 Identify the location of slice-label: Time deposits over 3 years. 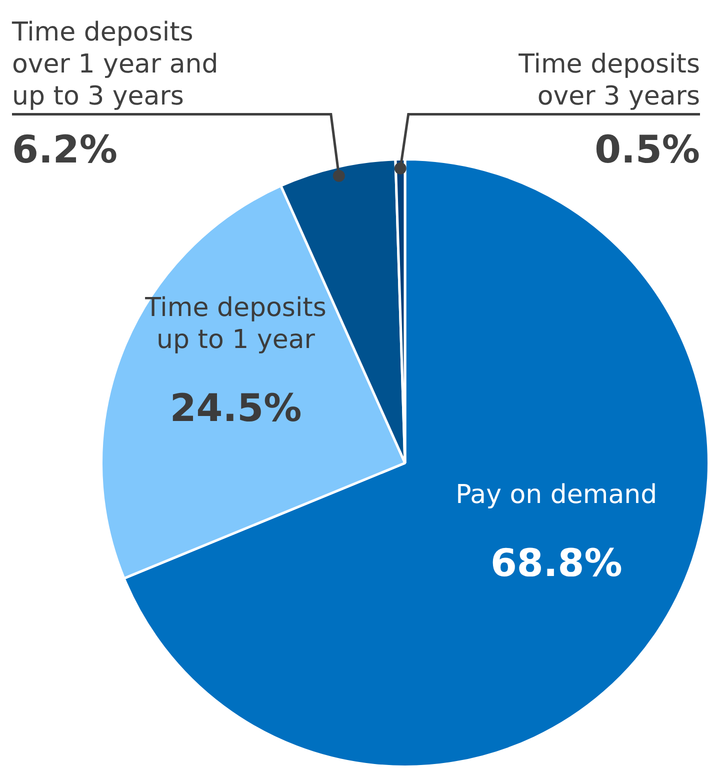
(609, 80).